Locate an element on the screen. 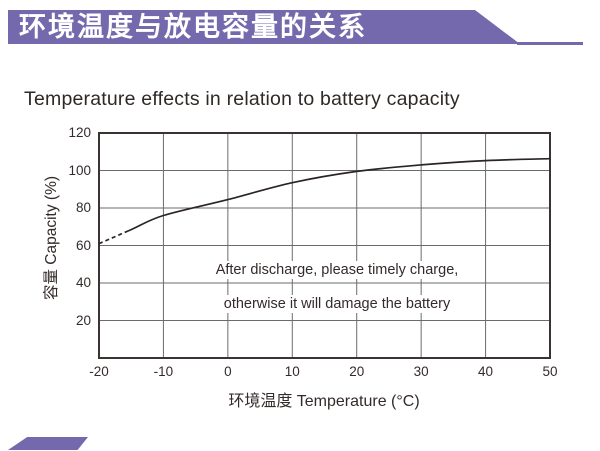 Image resolution: width=600 pixels, height=451 pixels. y-tick-label: 80 is located at coordinates (83, 207).